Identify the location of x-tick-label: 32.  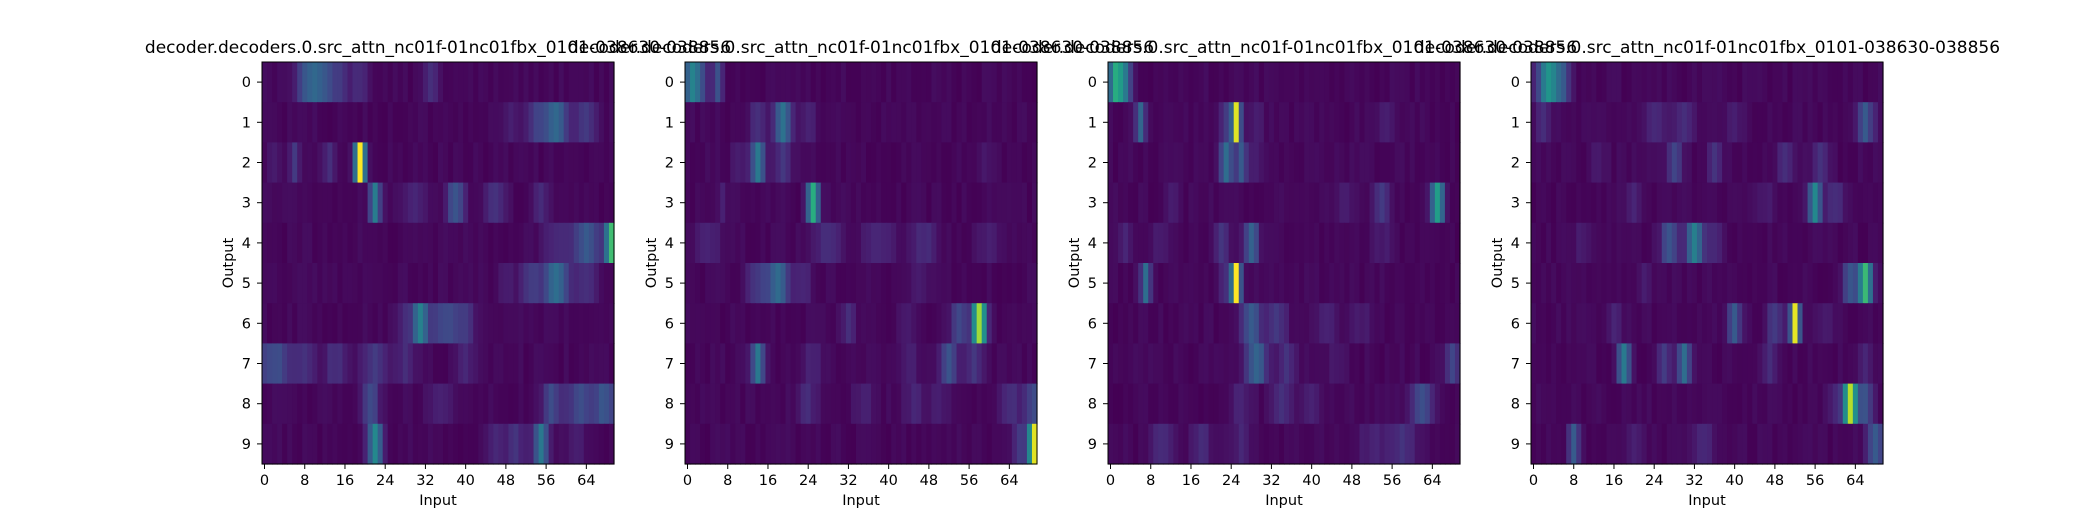
(425, 481).